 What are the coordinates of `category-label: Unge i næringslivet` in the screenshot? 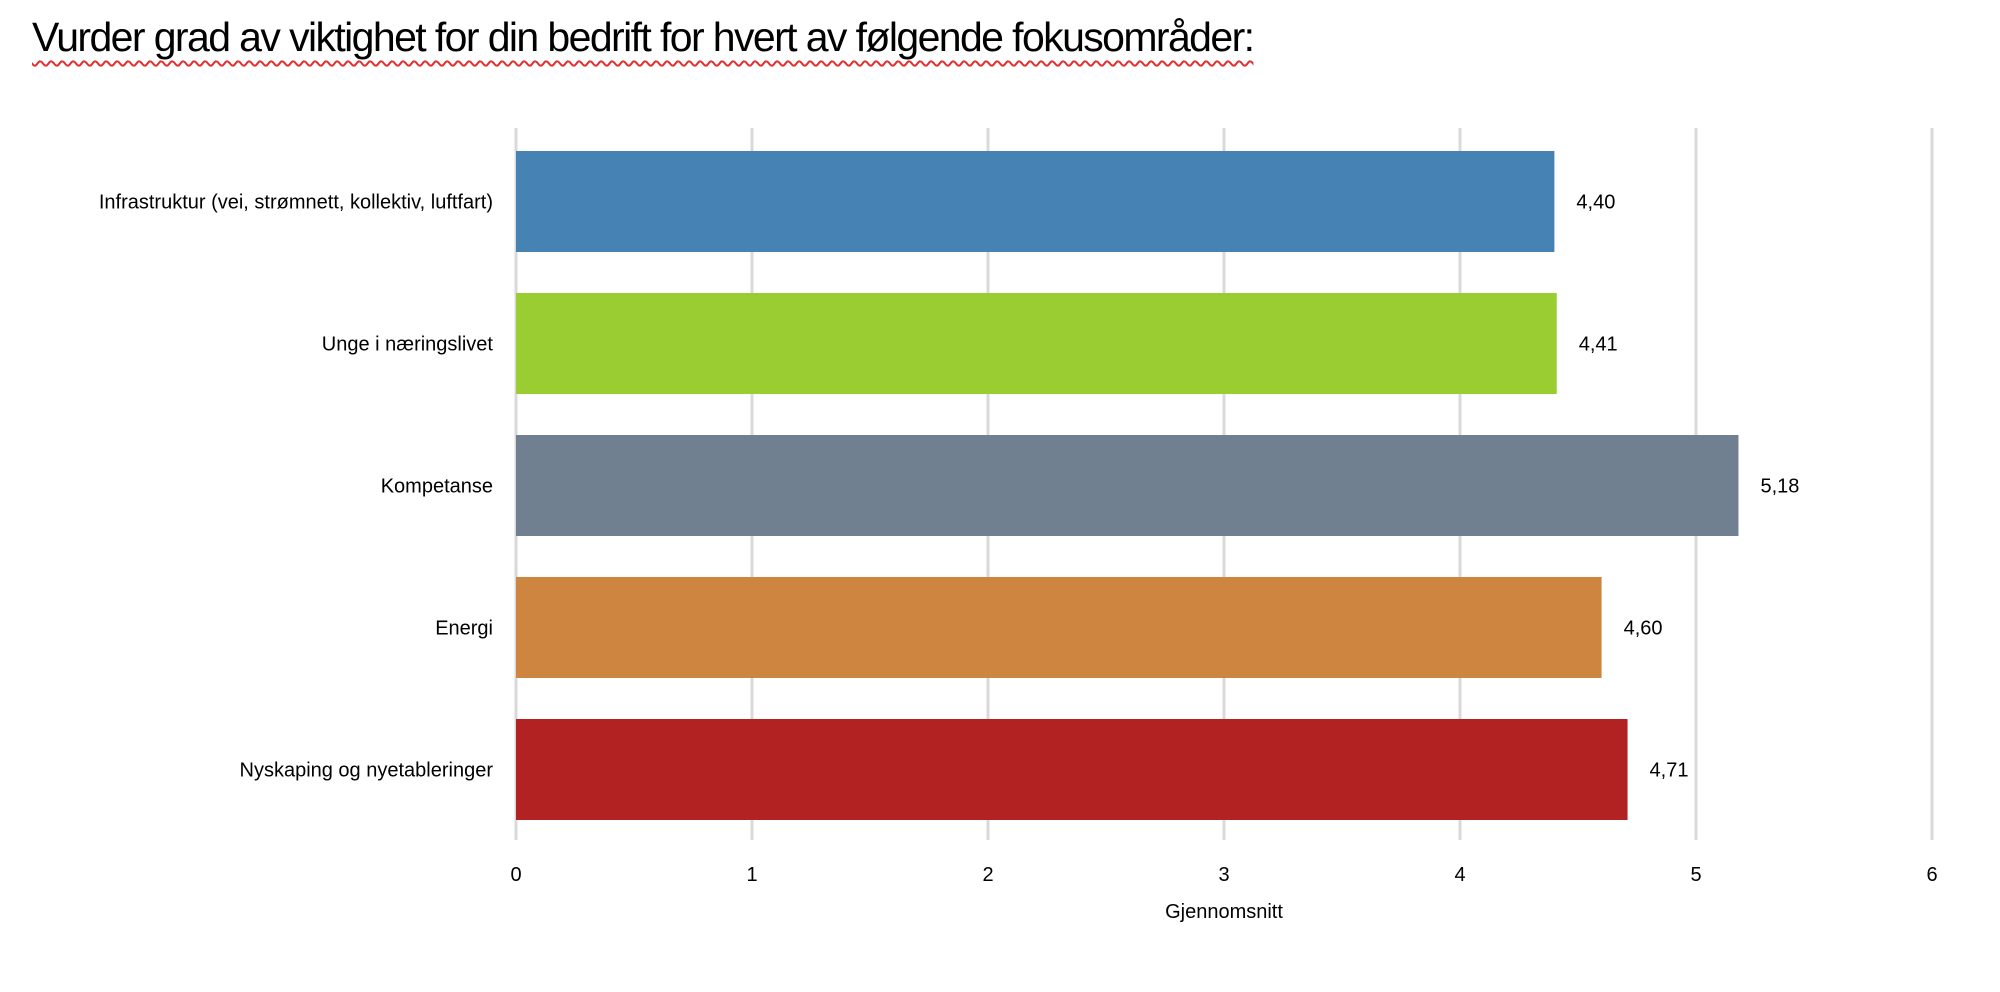 It's located at (408, 345).